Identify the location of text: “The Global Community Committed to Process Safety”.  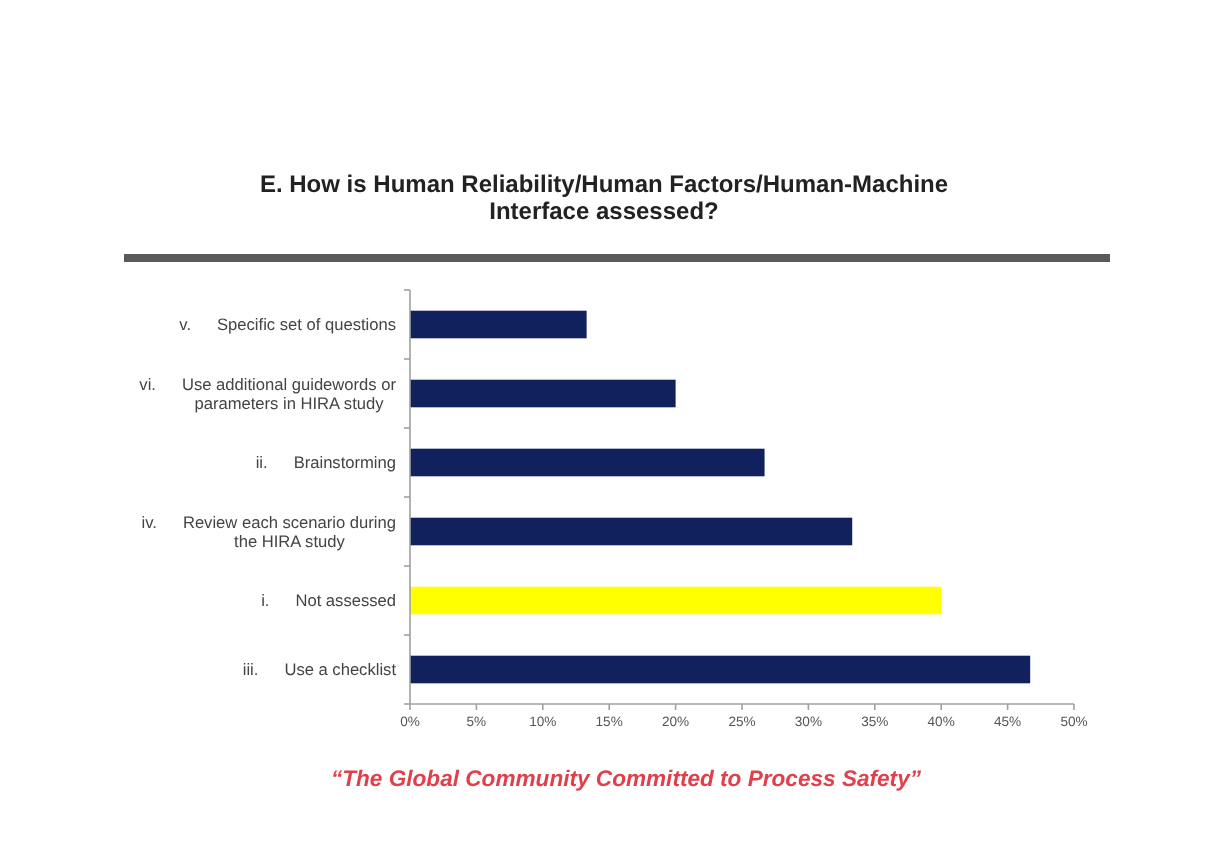
(626, 780).